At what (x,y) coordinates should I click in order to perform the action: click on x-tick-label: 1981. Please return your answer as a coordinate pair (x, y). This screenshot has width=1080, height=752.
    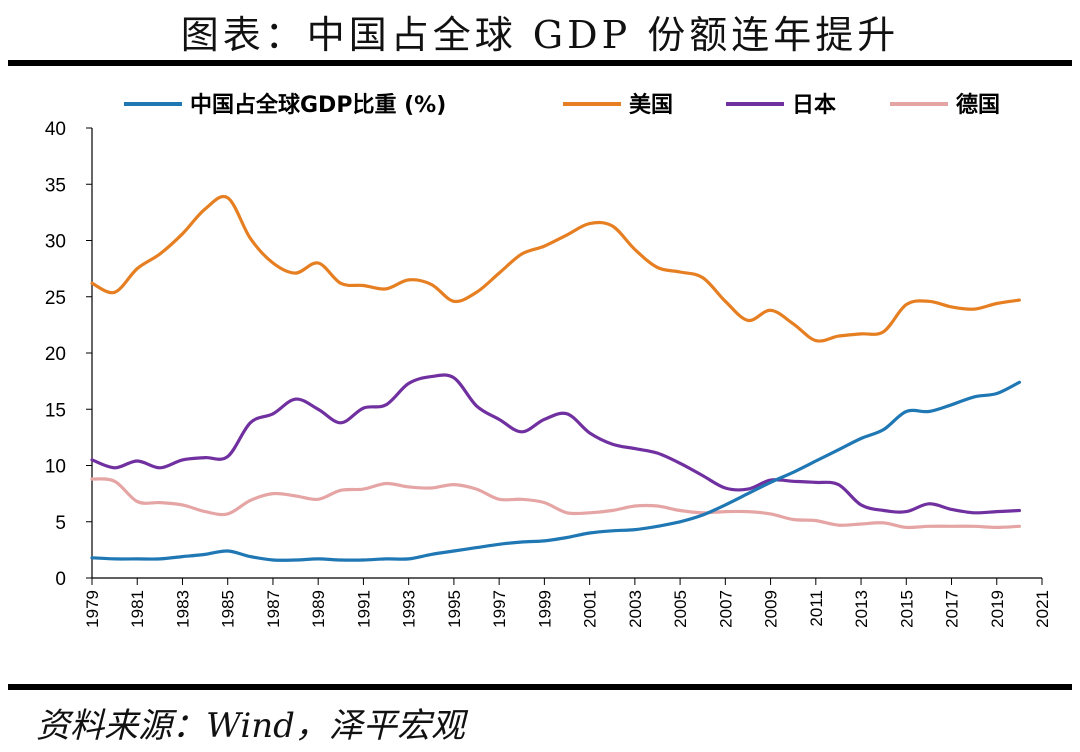
    Looking at the image, I should click on (137, 609).